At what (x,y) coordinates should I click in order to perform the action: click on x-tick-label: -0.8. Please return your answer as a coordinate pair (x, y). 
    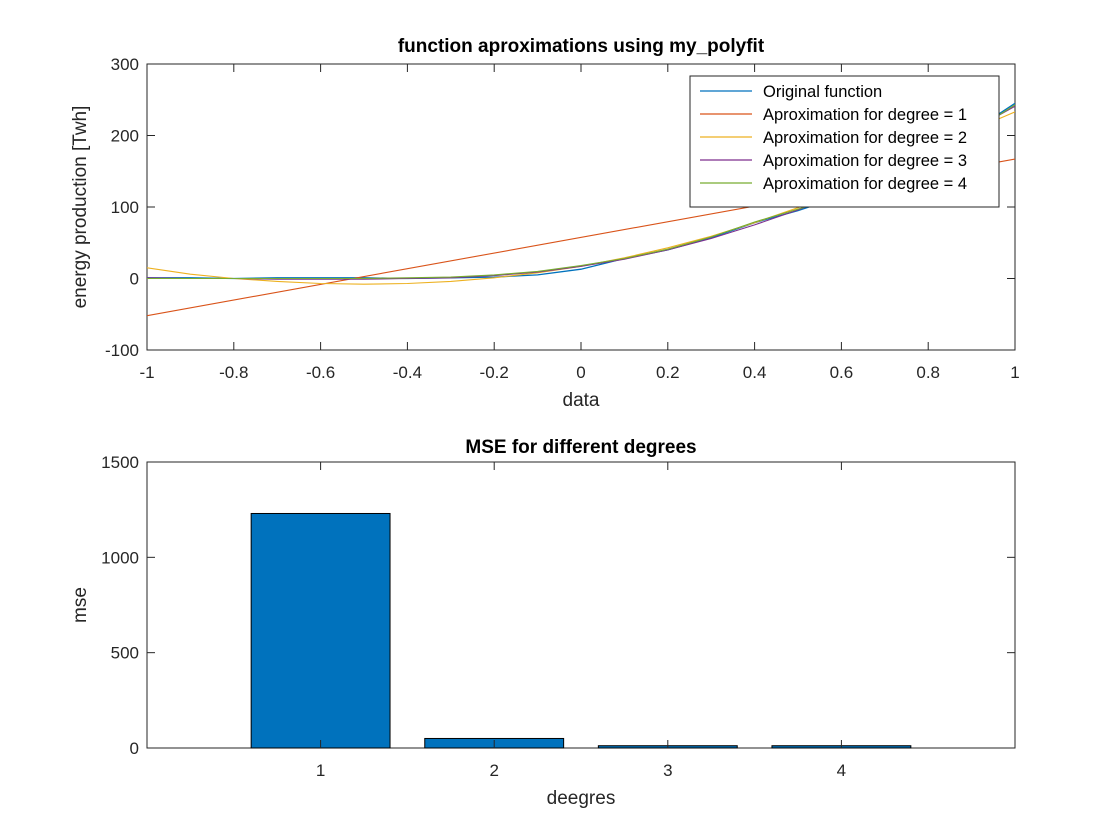
    Looking at the image, I should click on (233, 372).